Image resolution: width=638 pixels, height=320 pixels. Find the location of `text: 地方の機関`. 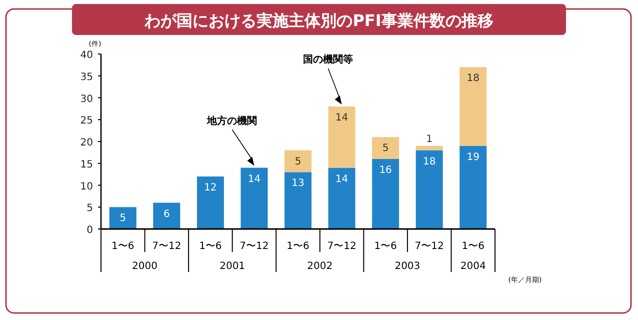

text: 地方の機関 is located at coordinates (232, 120).